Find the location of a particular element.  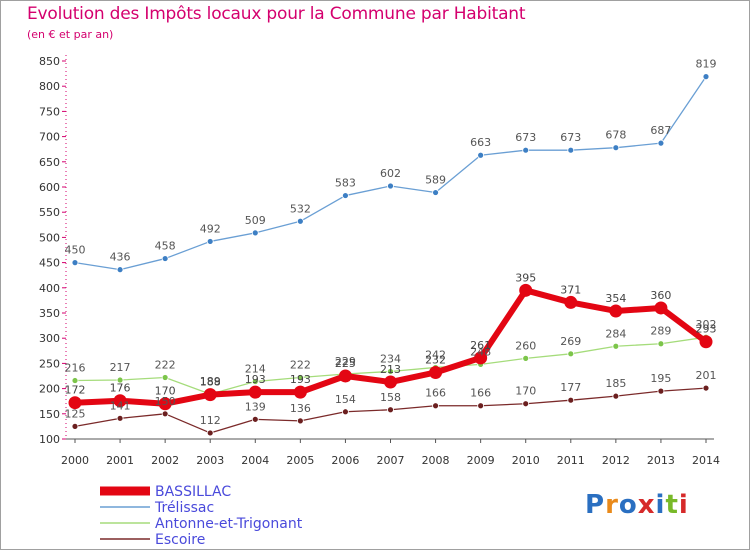

data-label: 269 is located at coordinates (570, 341).